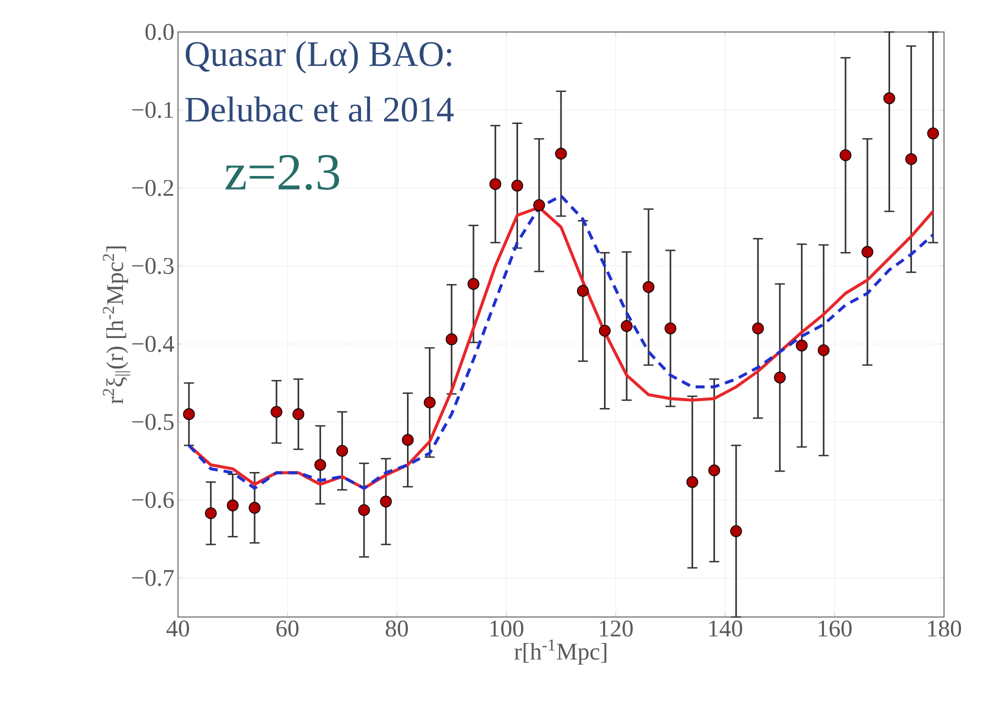 Image resolution: width=995 pixels, height=701 pixels. I want to click on y-tick-label: −0.7, so click(153, 578).